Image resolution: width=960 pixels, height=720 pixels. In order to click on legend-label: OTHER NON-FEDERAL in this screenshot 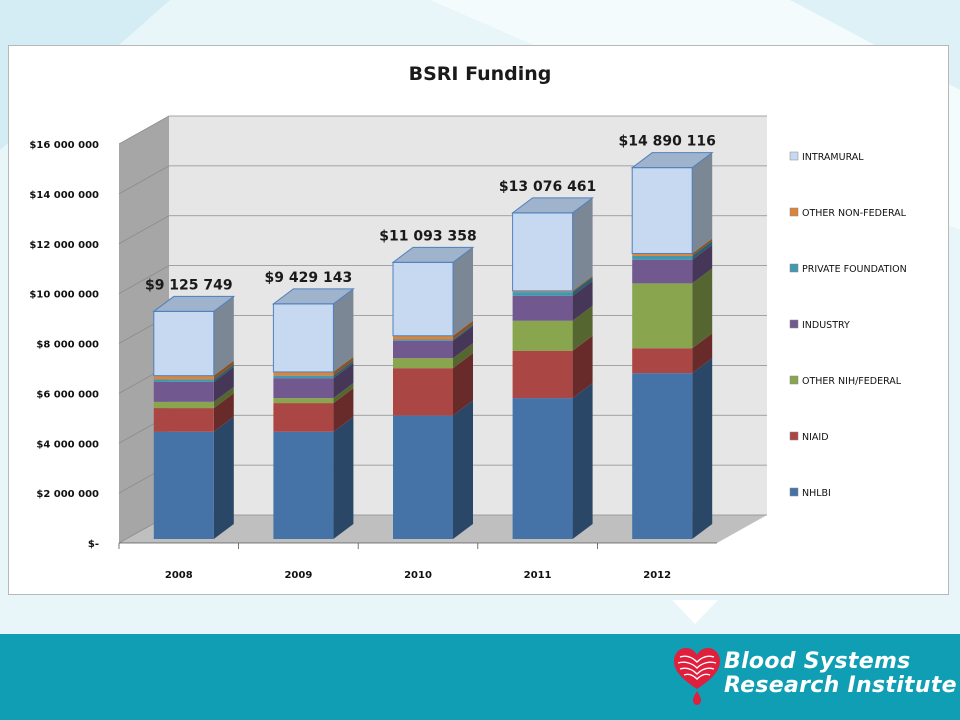, I will do `click(854, 213)`.